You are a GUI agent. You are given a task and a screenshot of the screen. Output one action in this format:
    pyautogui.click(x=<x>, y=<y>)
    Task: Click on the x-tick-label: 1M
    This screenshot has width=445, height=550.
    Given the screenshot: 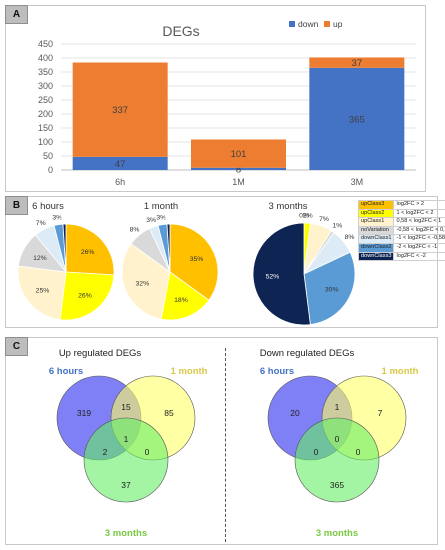 What is the action you would take?
    pyautogui.click(x=238, y=182)
    